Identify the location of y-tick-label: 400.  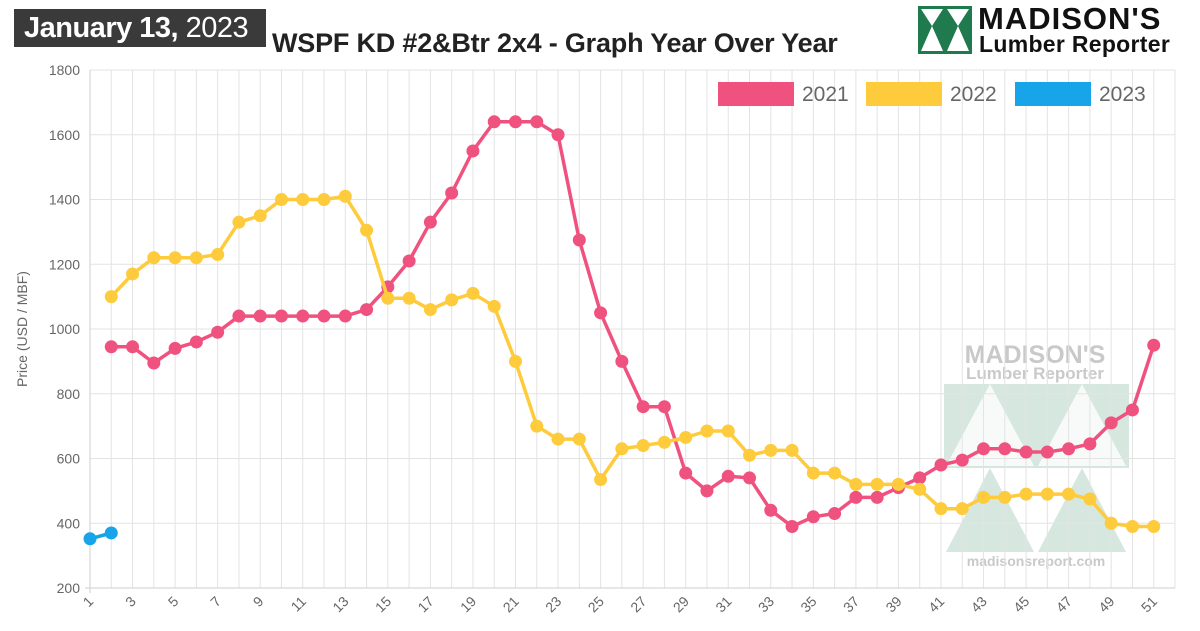
(69, 523).